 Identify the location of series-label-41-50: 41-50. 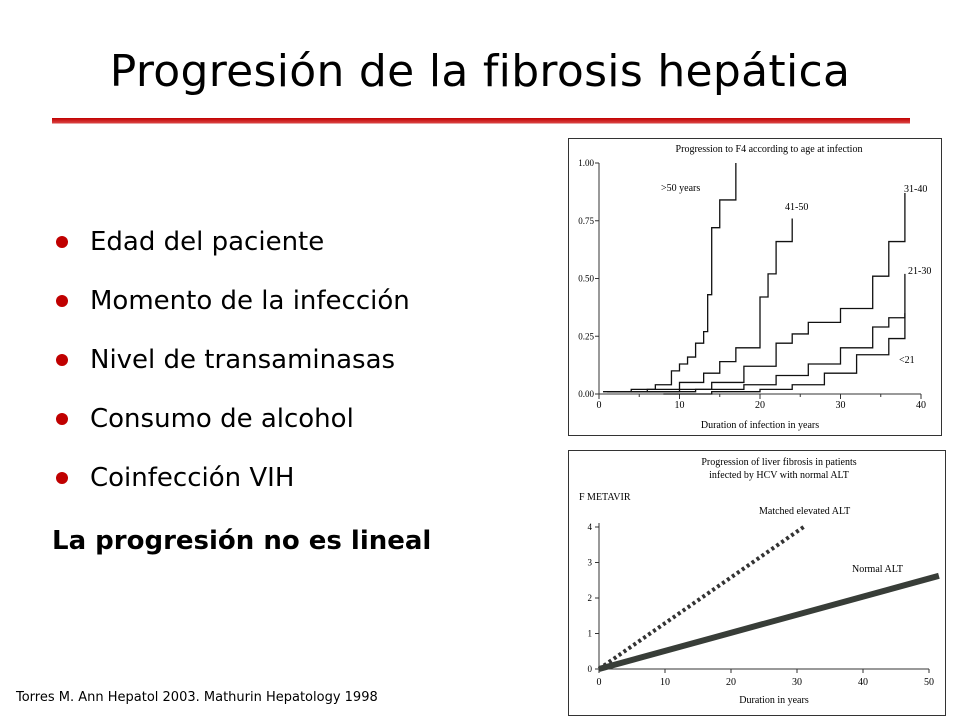
(796, 207).